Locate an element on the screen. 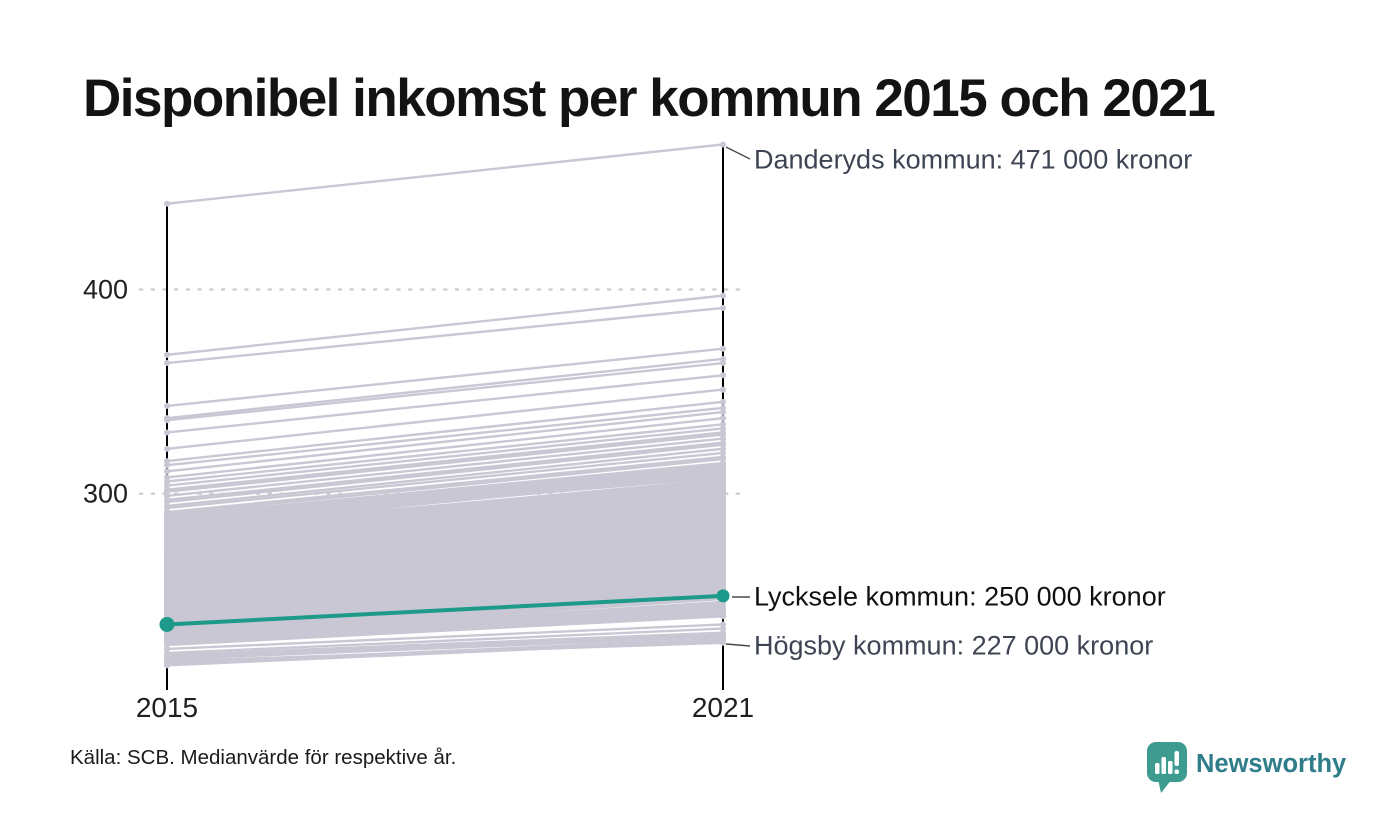 The width and height of the screenshot is (1400, 840). leader-hogsby is located at coordinates (738, 645).